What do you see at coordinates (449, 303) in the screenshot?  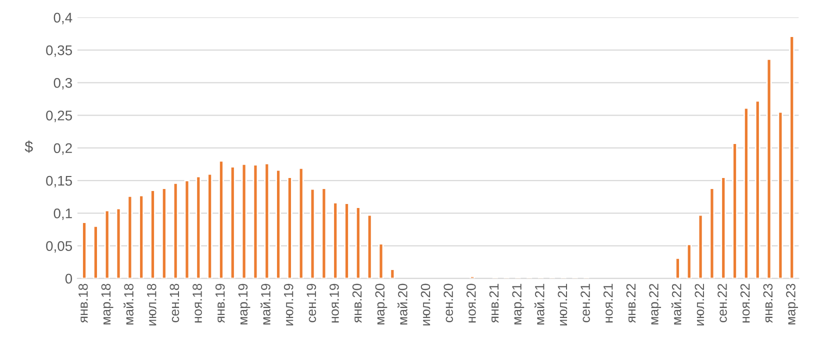 I see `x-tick-label: сен.20` at bounding box center [449, 303].